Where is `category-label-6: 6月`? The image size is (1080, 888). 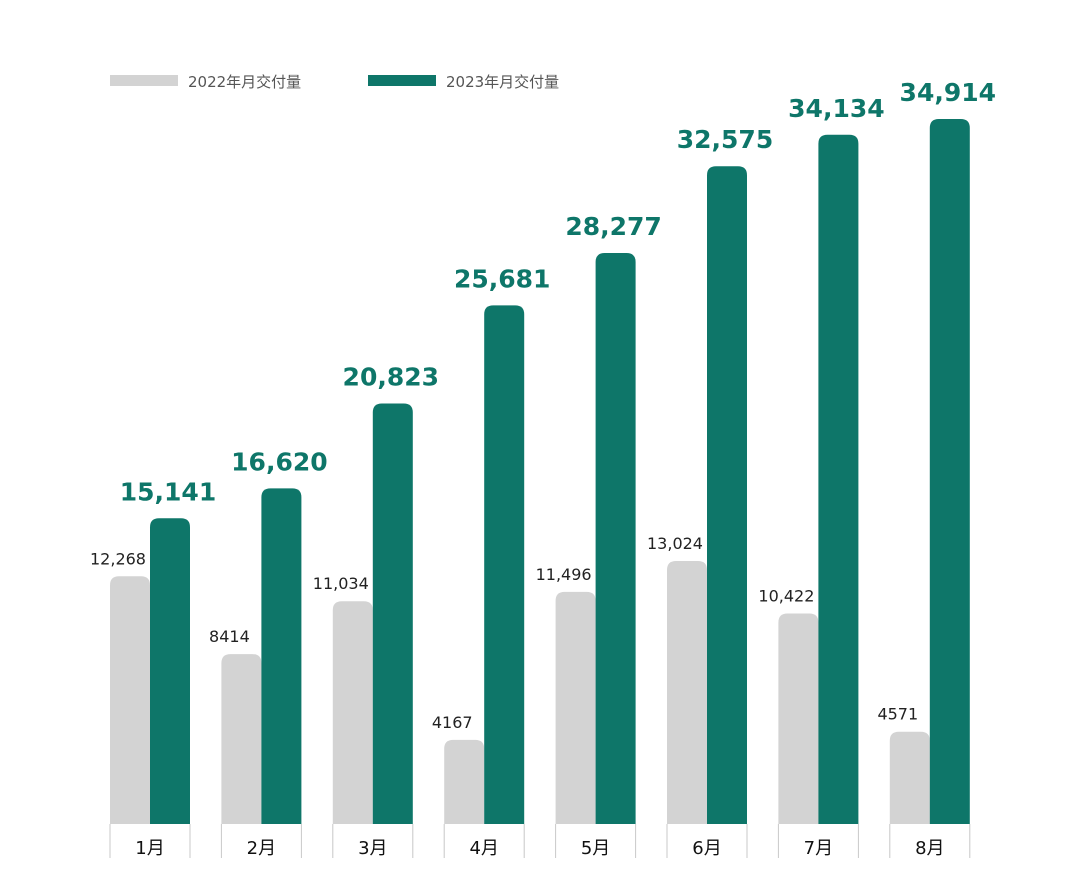
category-label-6: 6月 is located at coordinates (706, 848).